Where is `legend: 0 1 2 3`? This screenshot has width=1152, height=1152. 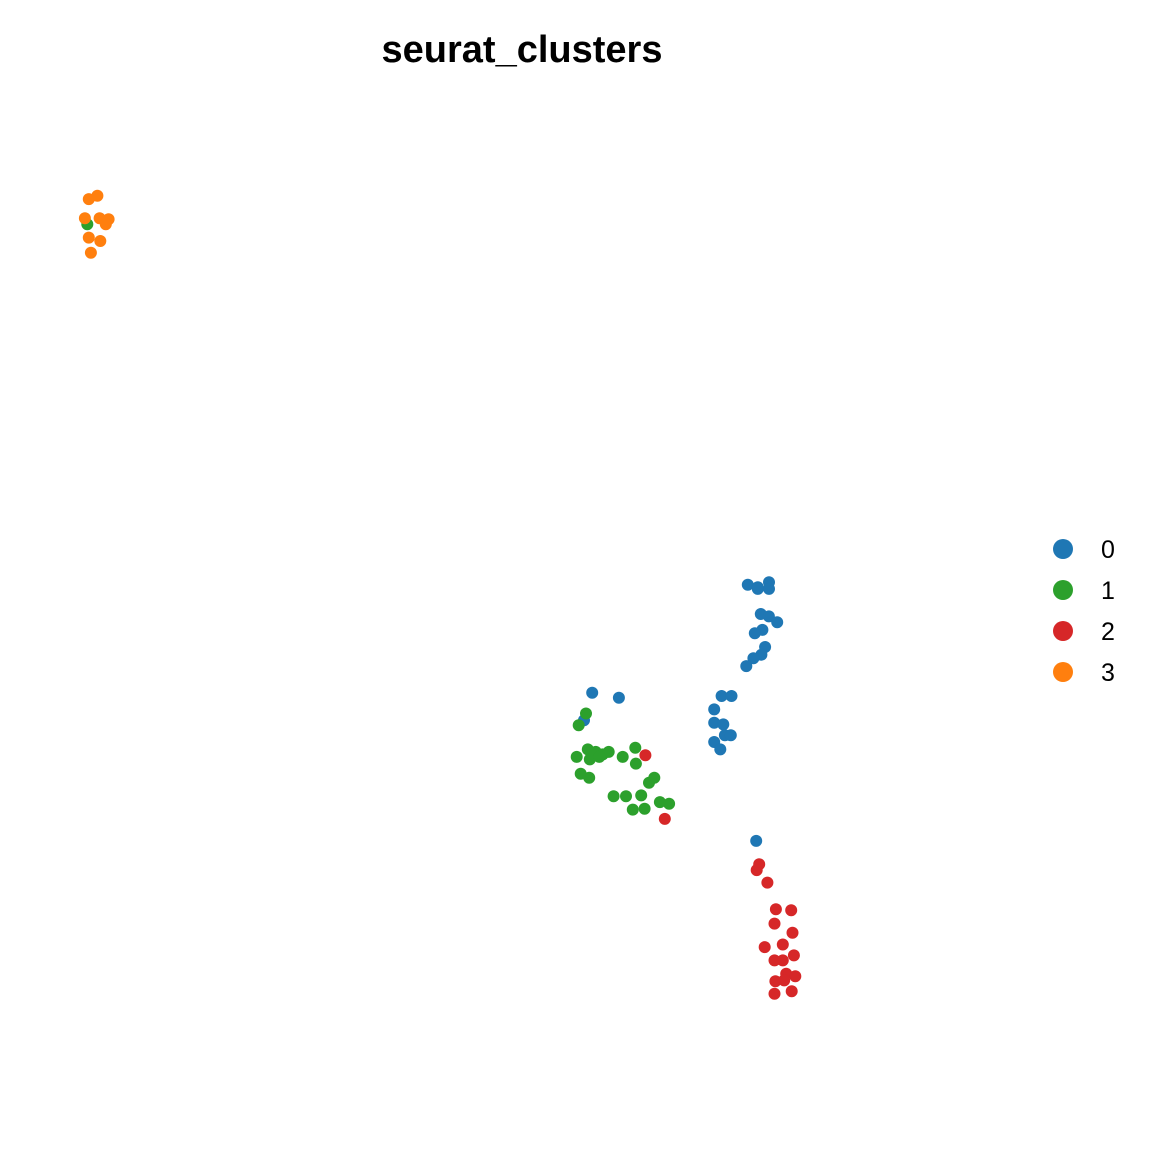 legend: 0 1 2 3 is located at coordinates (1084, 611).